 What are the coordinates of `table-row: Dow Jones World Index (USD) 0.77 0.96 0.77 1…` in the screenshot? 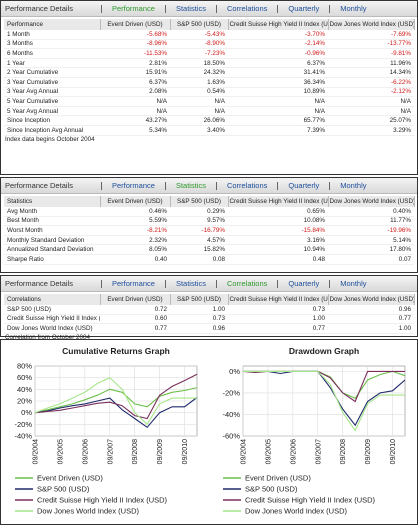 It's located at (209, 328).